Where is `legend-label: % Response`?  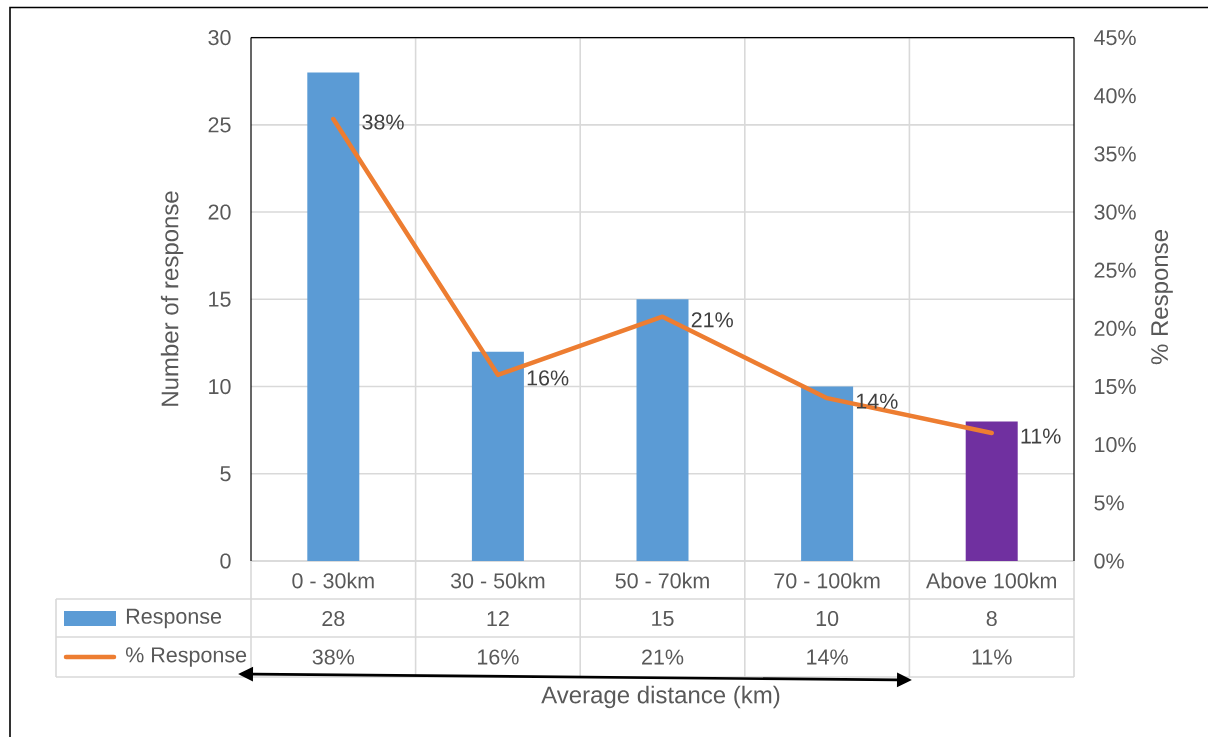 legend-label: % Response is located at coordinates (186, 657).